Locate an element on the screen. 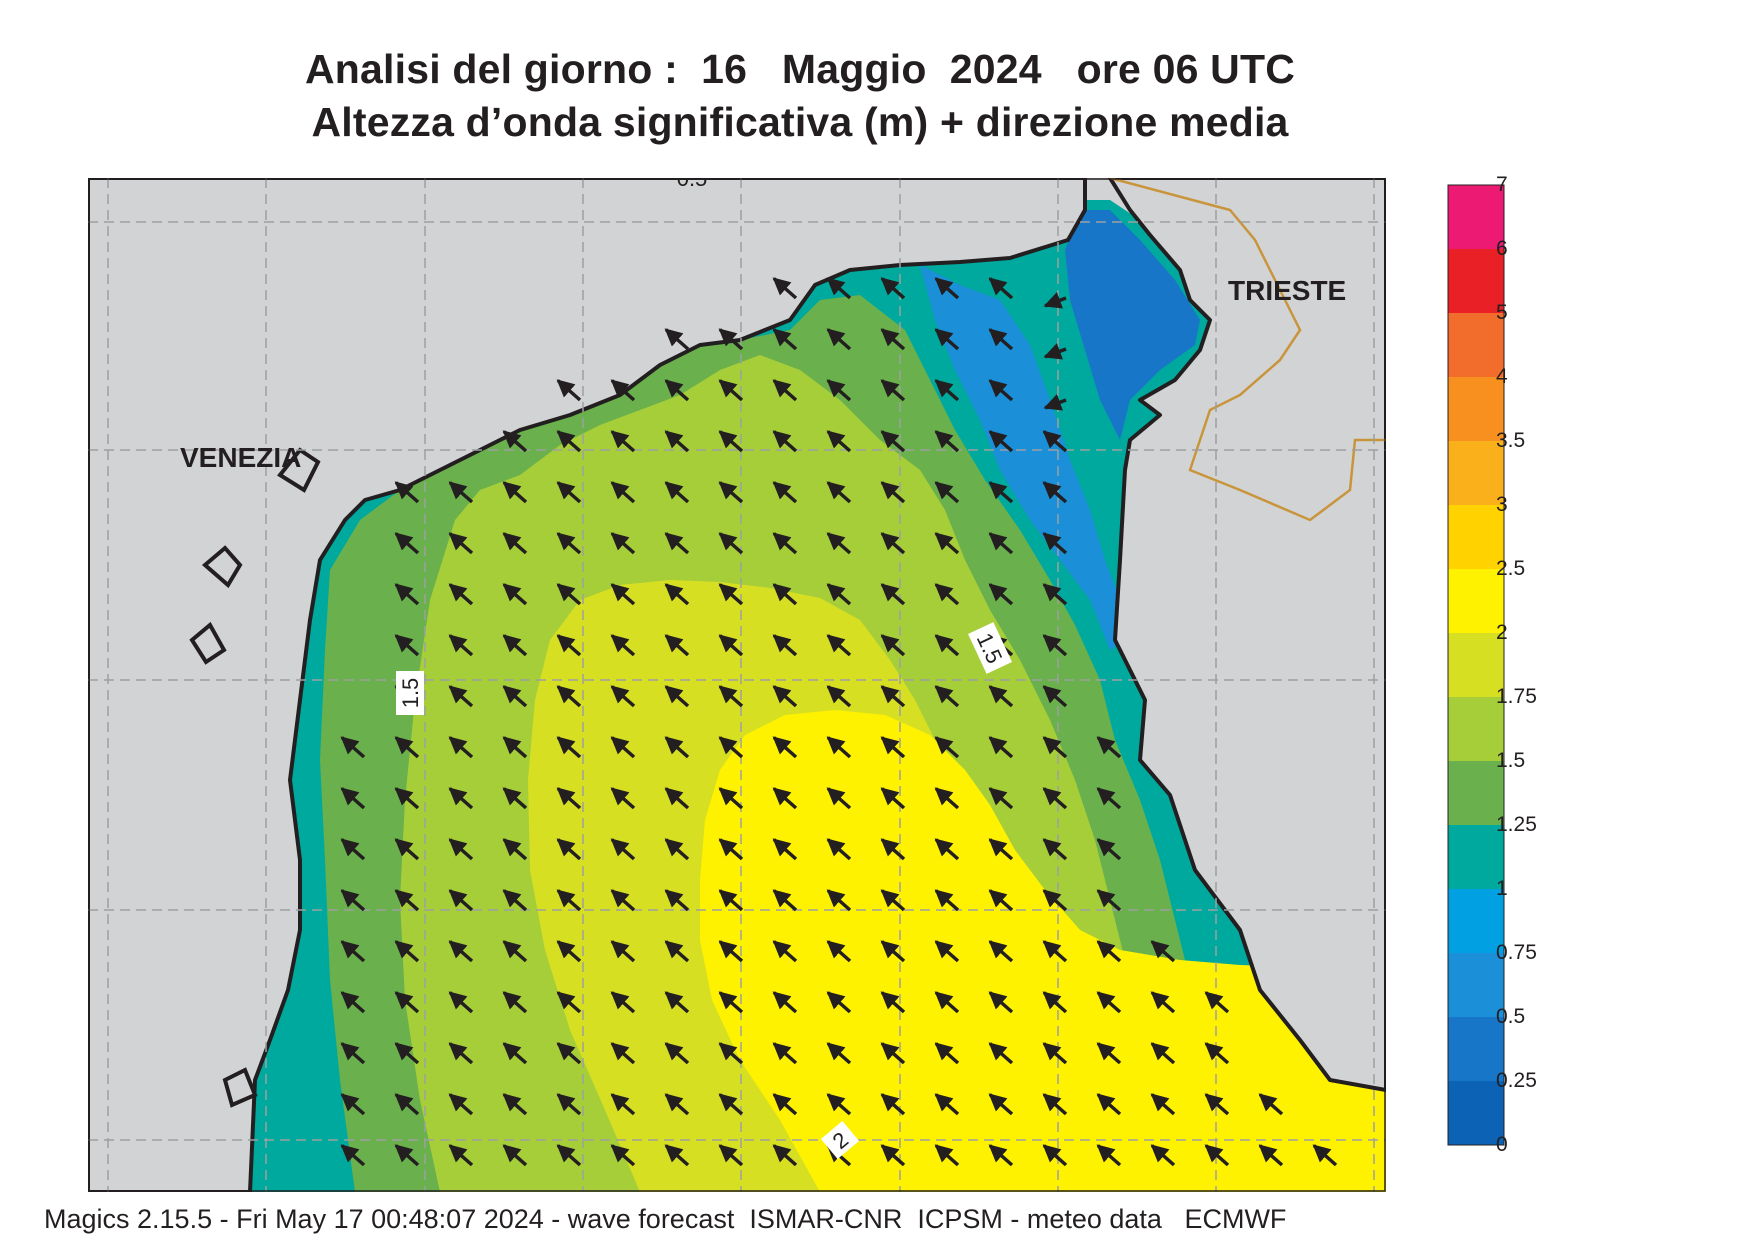 This screenshot has height=1242, width=1755. contour-label-1: 1.5 is located at coordinates (410, 693).